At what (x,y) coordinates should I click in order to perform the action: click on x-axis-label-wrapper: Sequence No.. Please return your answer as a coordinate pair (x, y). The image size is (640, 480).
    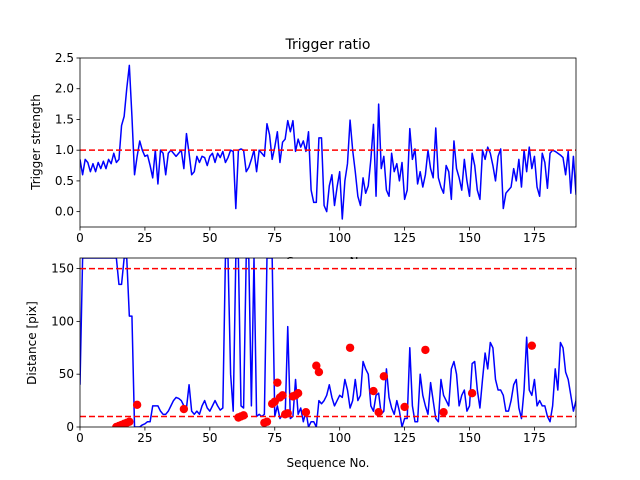
    Looking at the image, I should click on (328, 262).